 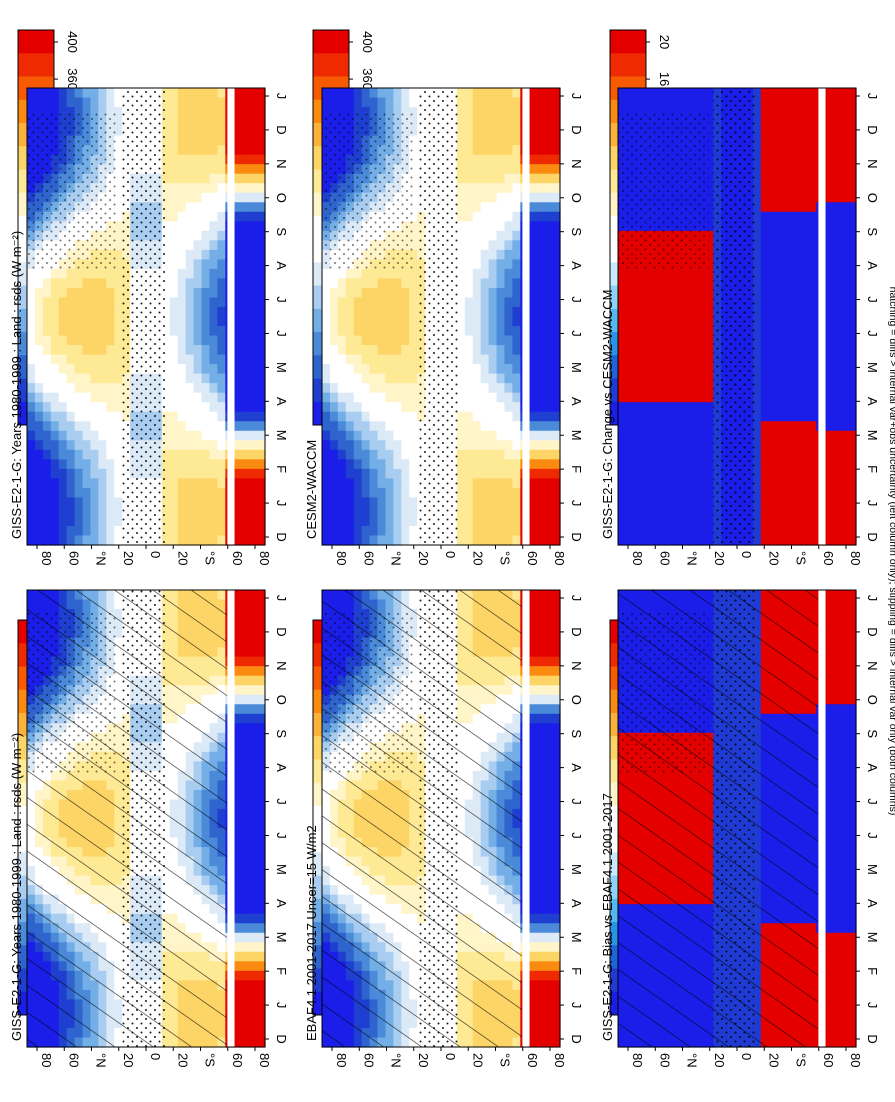 I want to click on month-tick-label: A, so click(x=872, y=767).